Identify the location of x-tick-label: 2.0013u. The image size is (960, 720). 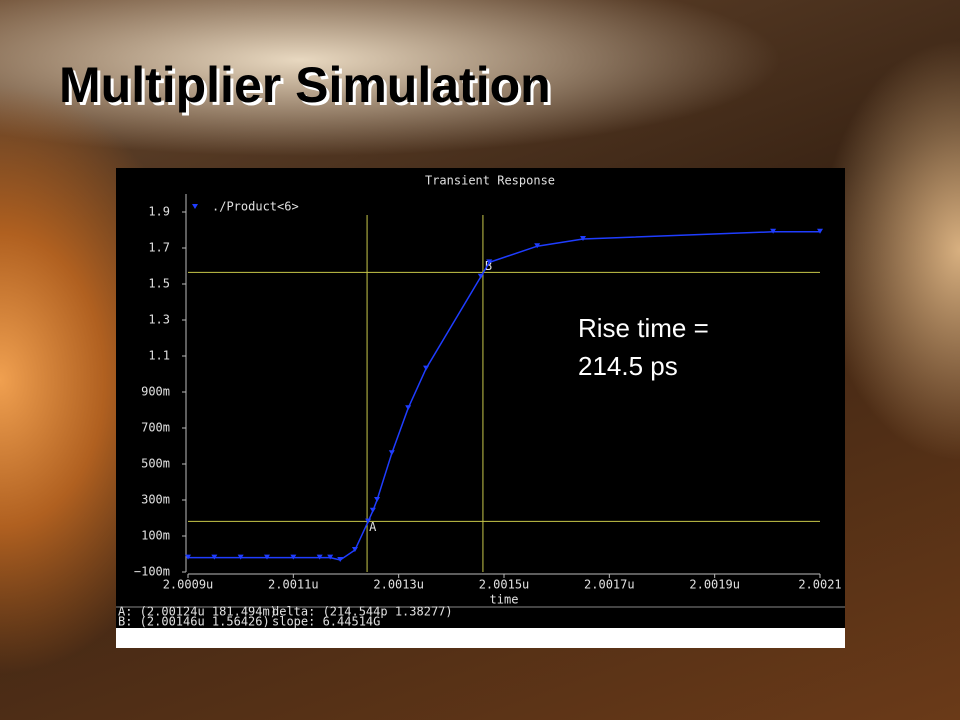
(398, 585).